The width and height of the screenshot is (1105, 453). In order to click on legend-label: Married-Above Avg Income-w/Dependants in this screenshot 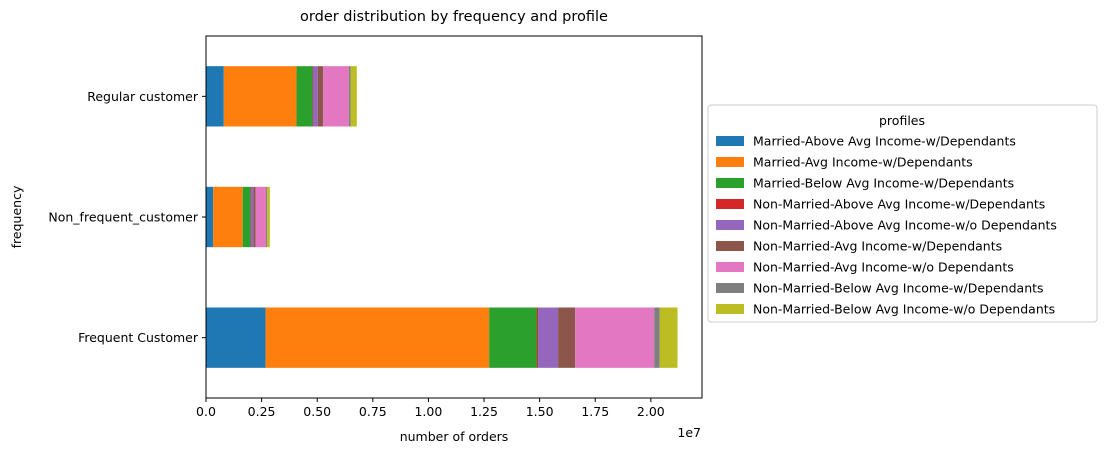, I will do `click(884, 141)`.